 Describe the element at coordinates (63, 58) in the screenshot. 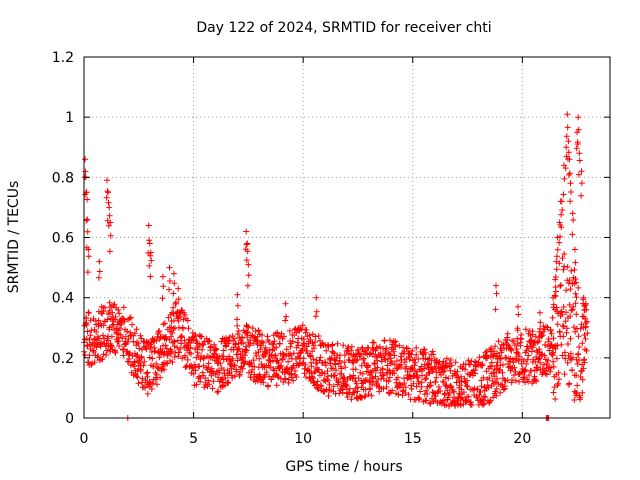

I see `y-tick-label: 1.2` at that location.